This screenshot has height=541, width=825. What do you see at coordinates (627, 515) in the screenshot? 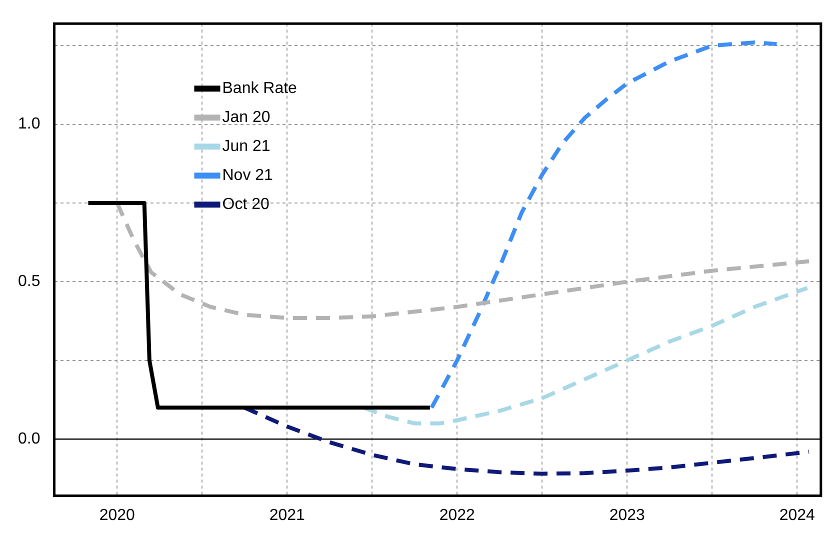
I see `x-tick-label: 2023` at bounding box center [627, 515].